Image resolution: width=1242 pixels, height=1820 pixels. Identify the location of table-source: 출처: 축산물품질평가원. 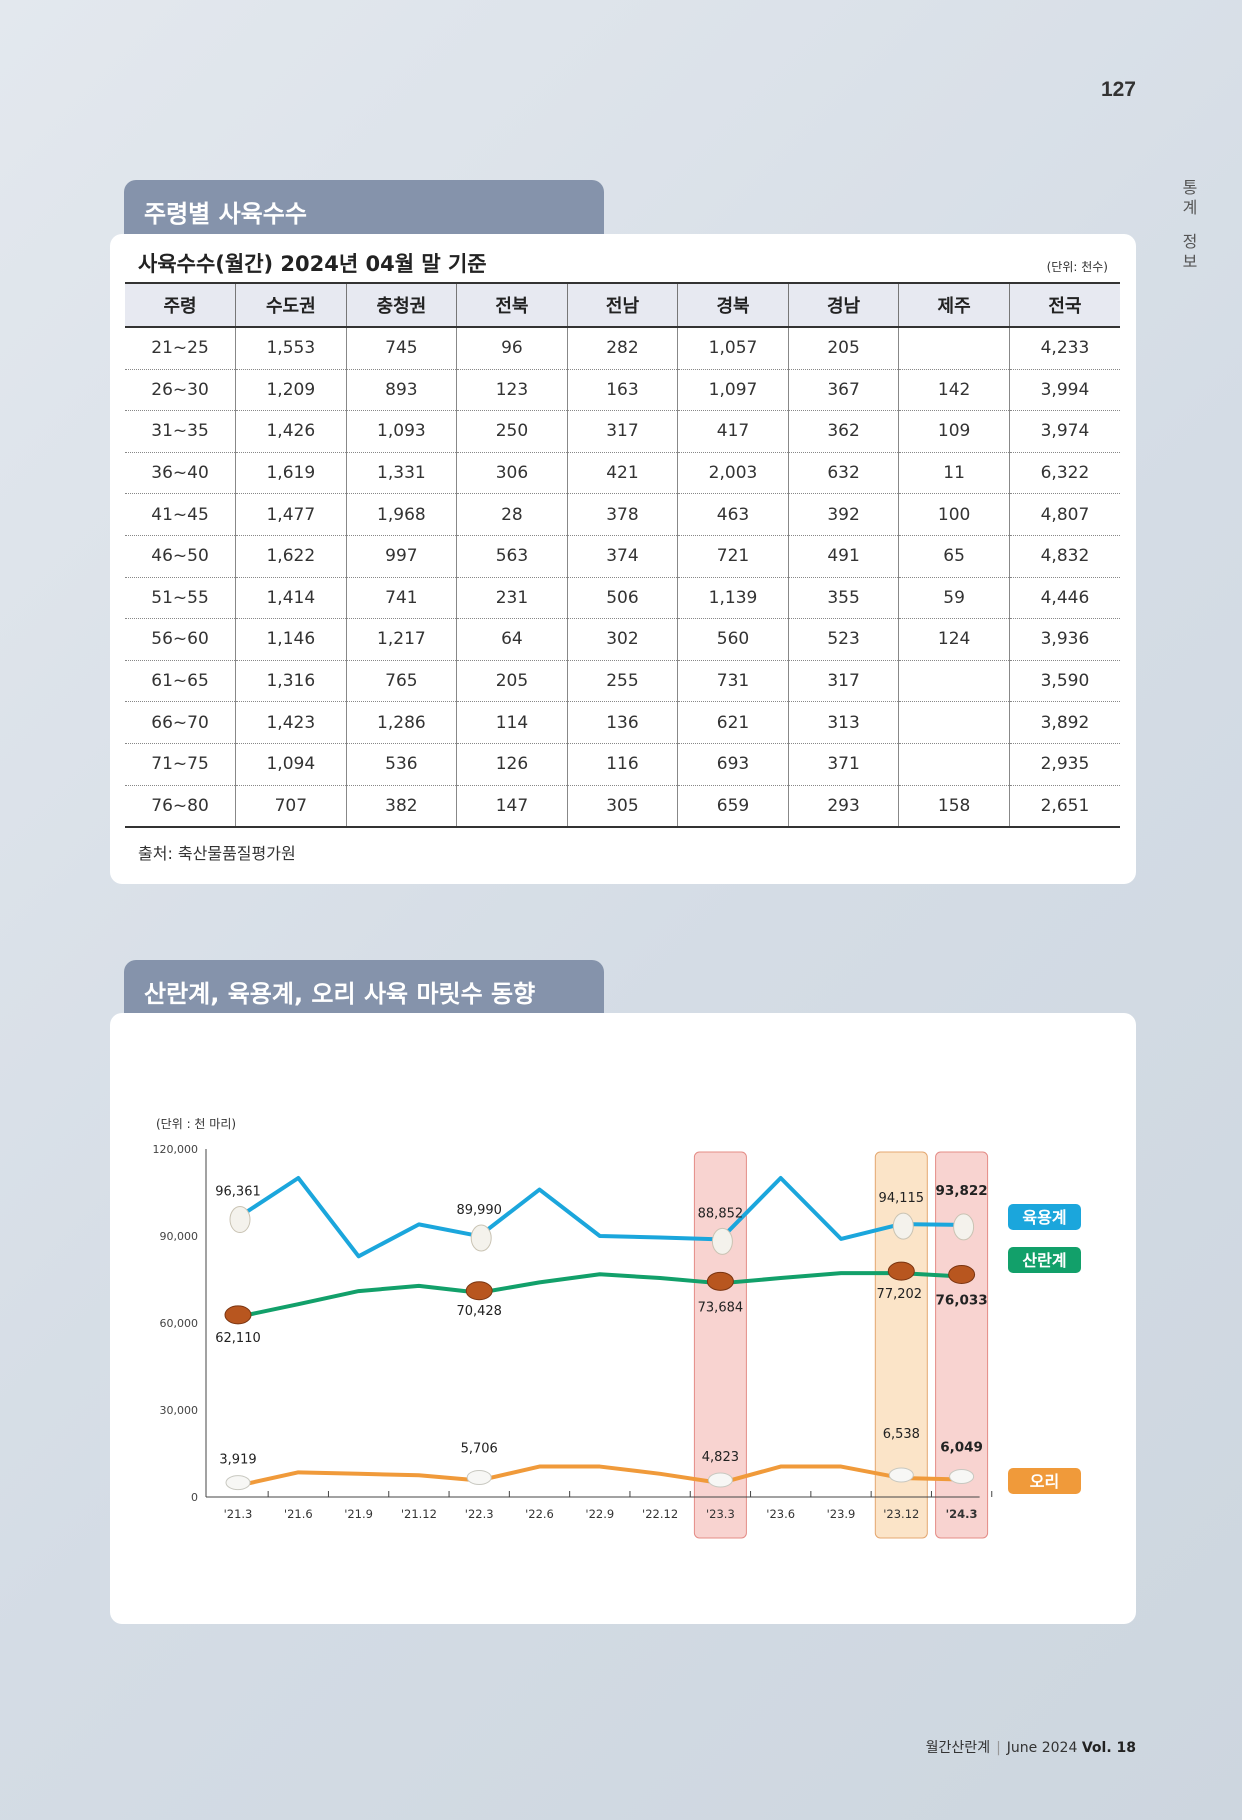
(217, 853).